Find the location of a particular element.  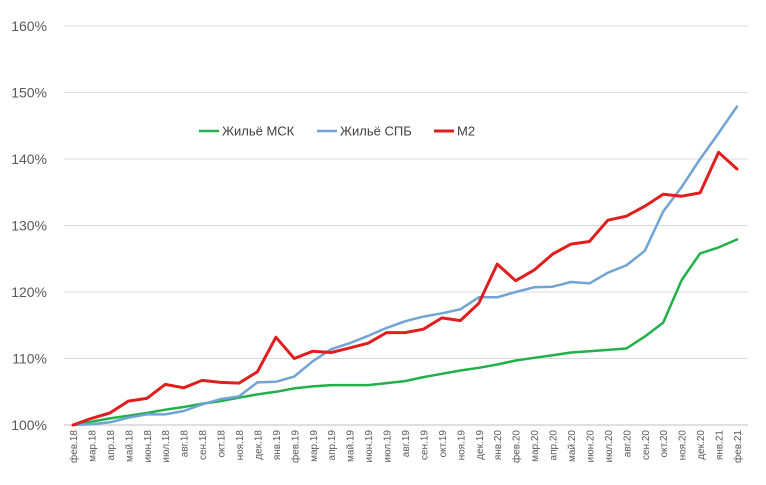

x-tick-label: мар.20 is located at coordinates (535, 446).